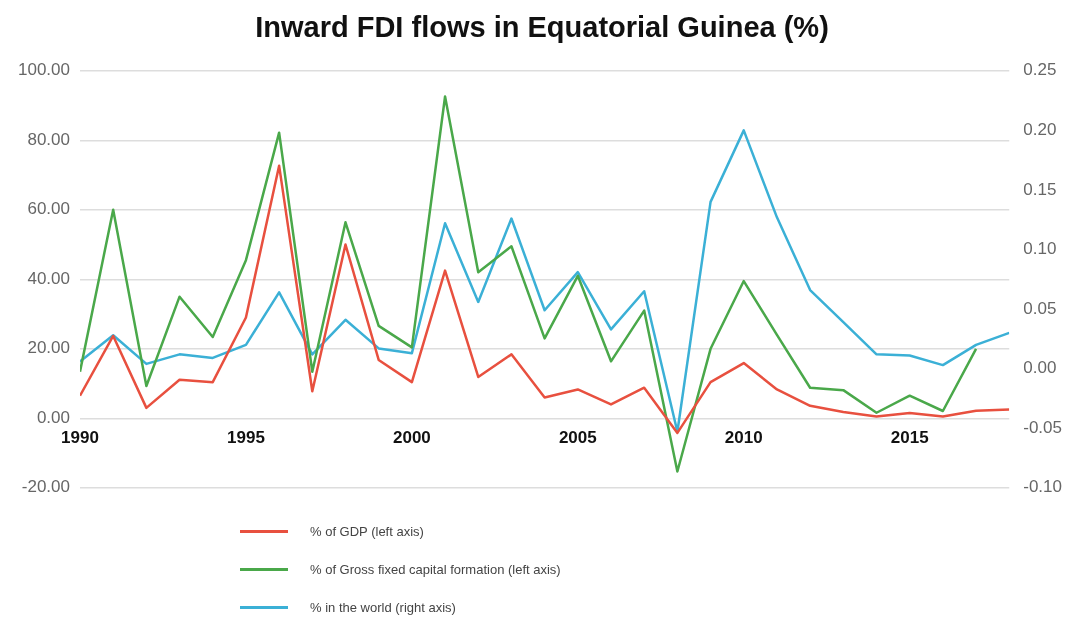  Describe the element at coordinates (1040, 308) in the screenshot. I see `y2-tick-label: 0.05` at that location.